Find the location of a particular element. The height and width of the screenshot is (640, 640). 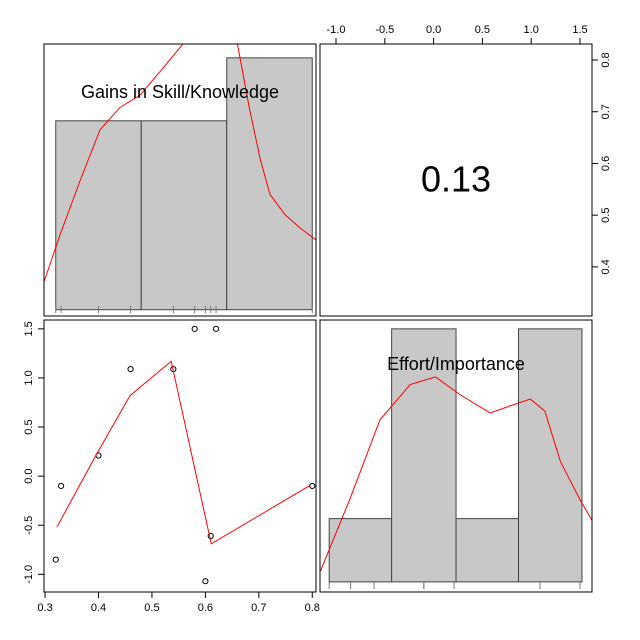

x-tick-label: 0.7 is located at coordinates (258, 608).